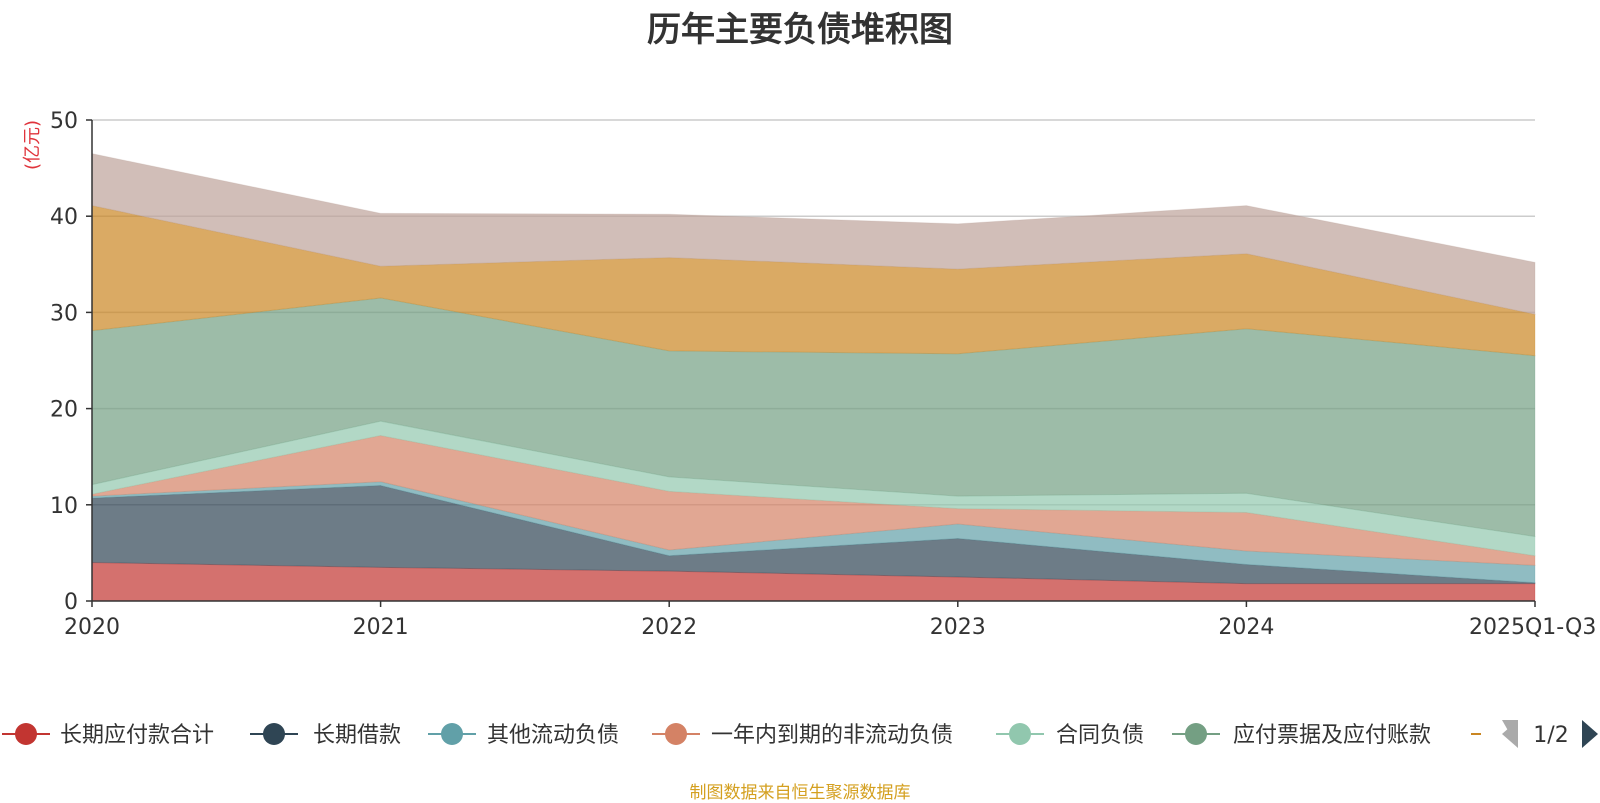 This screenshot has height=803, width=1600. Describe the element at coordinates (71, 602) in the screenshot. I see `y-tick-label: 0` at that location.